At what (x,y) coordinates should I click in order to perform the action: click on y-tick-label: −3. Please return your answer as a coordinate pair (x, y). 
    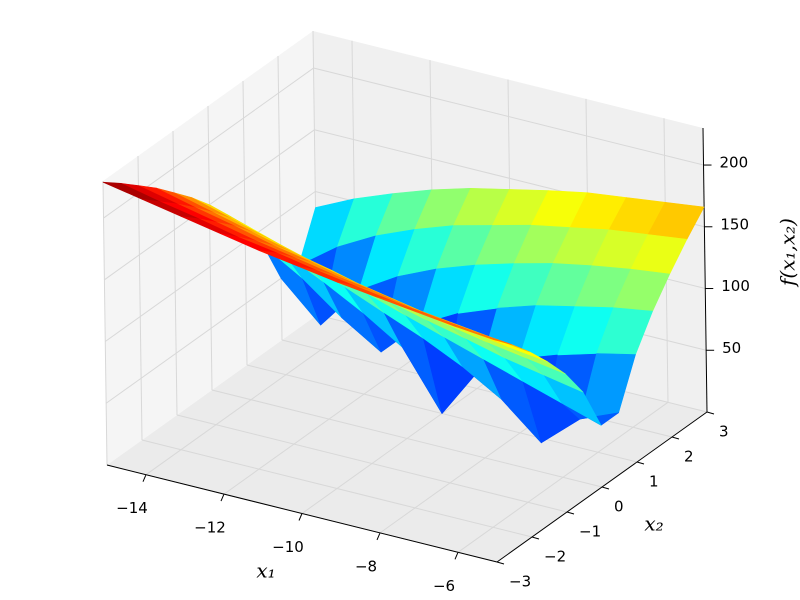
    Looking at the image, I should click on (520, 582).